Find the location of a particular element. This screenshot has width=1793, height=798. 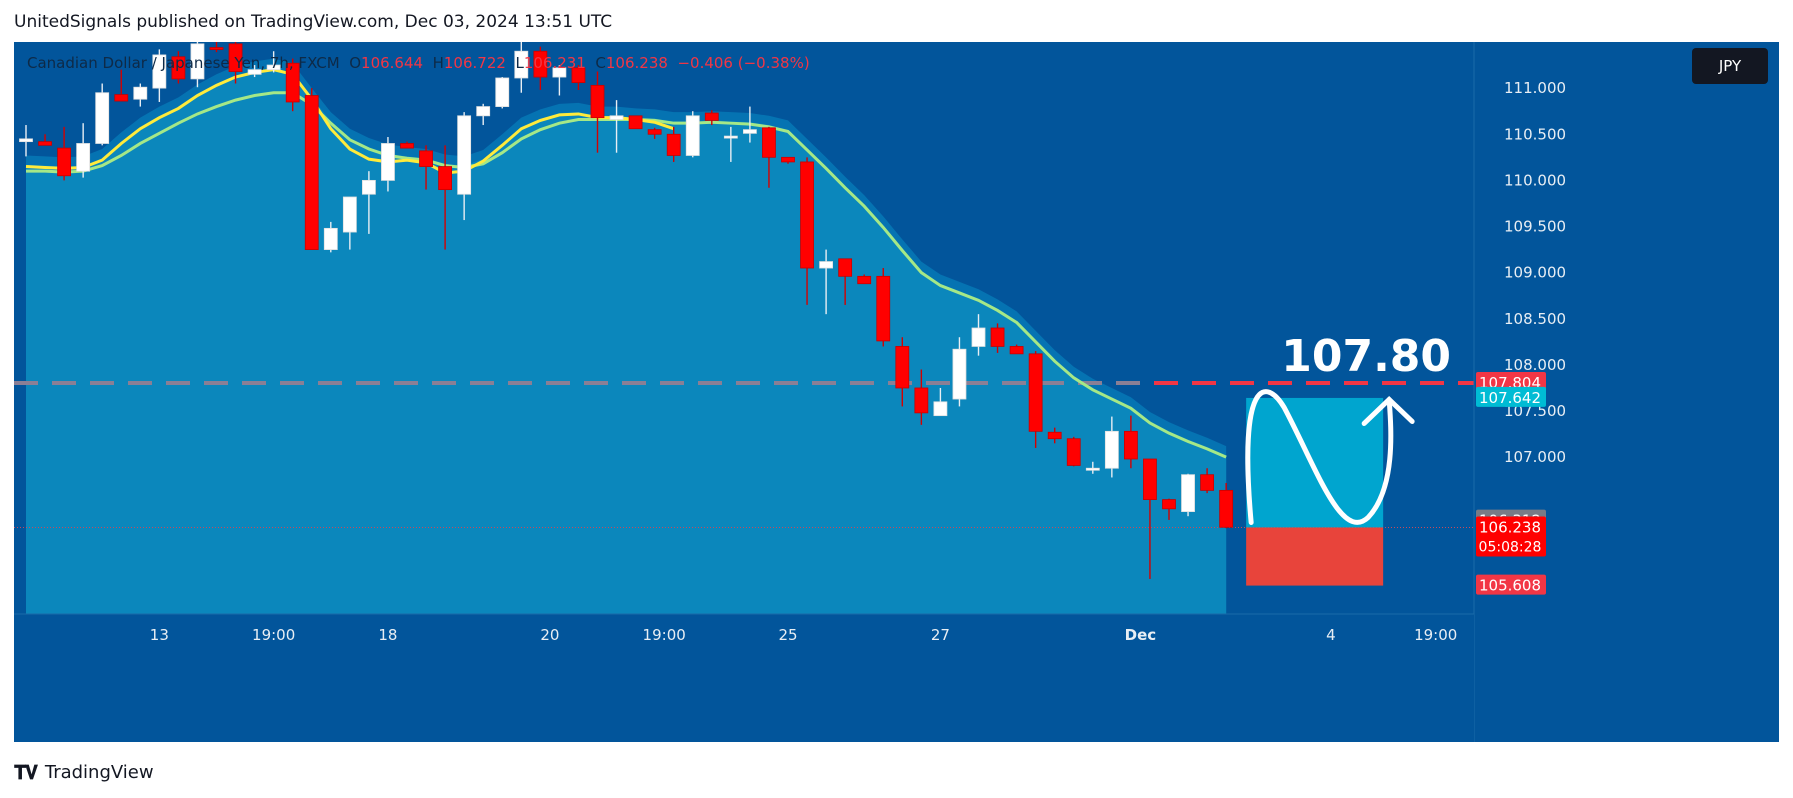

projection-layer: 107.80 is located at coordinates (1348, 458).